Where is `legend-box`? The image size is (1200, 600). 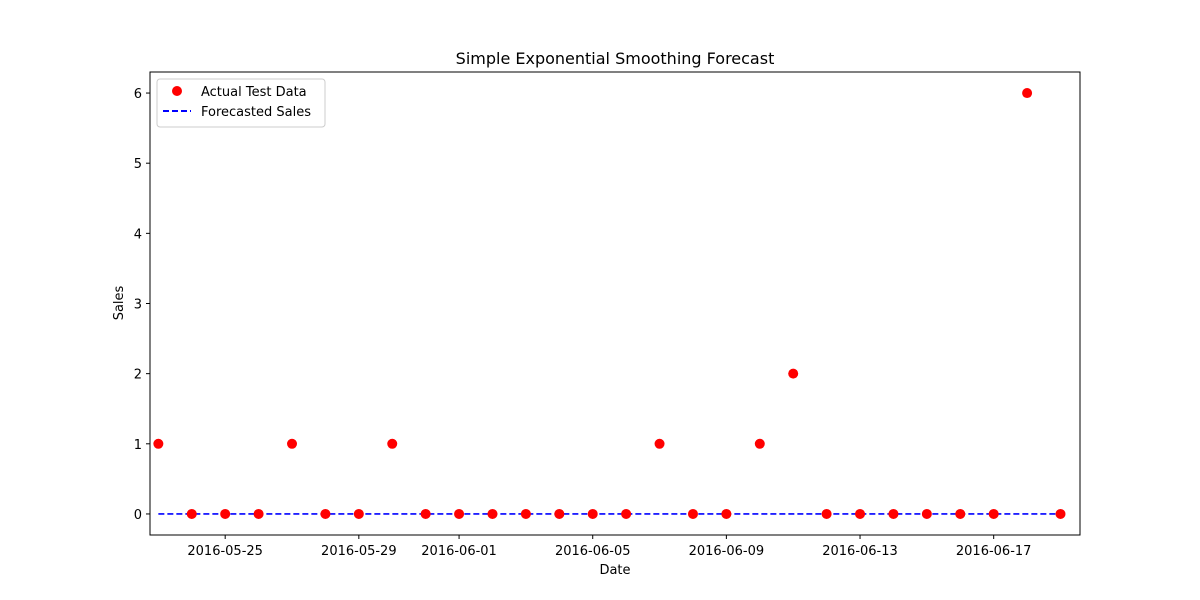 legend-box is located at coordinates (241, 103).